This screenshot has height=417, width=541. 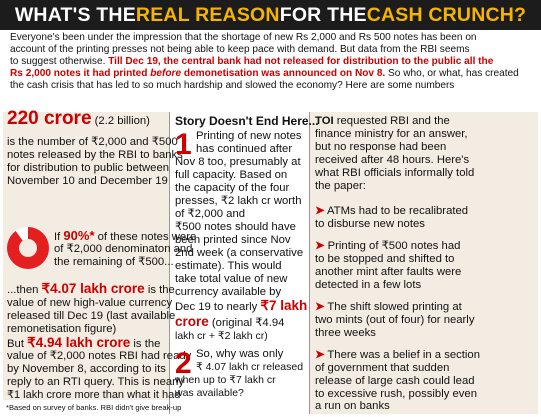 I want to click on pct-line: If 90%* of these notes were, so click(x=125, y=236).